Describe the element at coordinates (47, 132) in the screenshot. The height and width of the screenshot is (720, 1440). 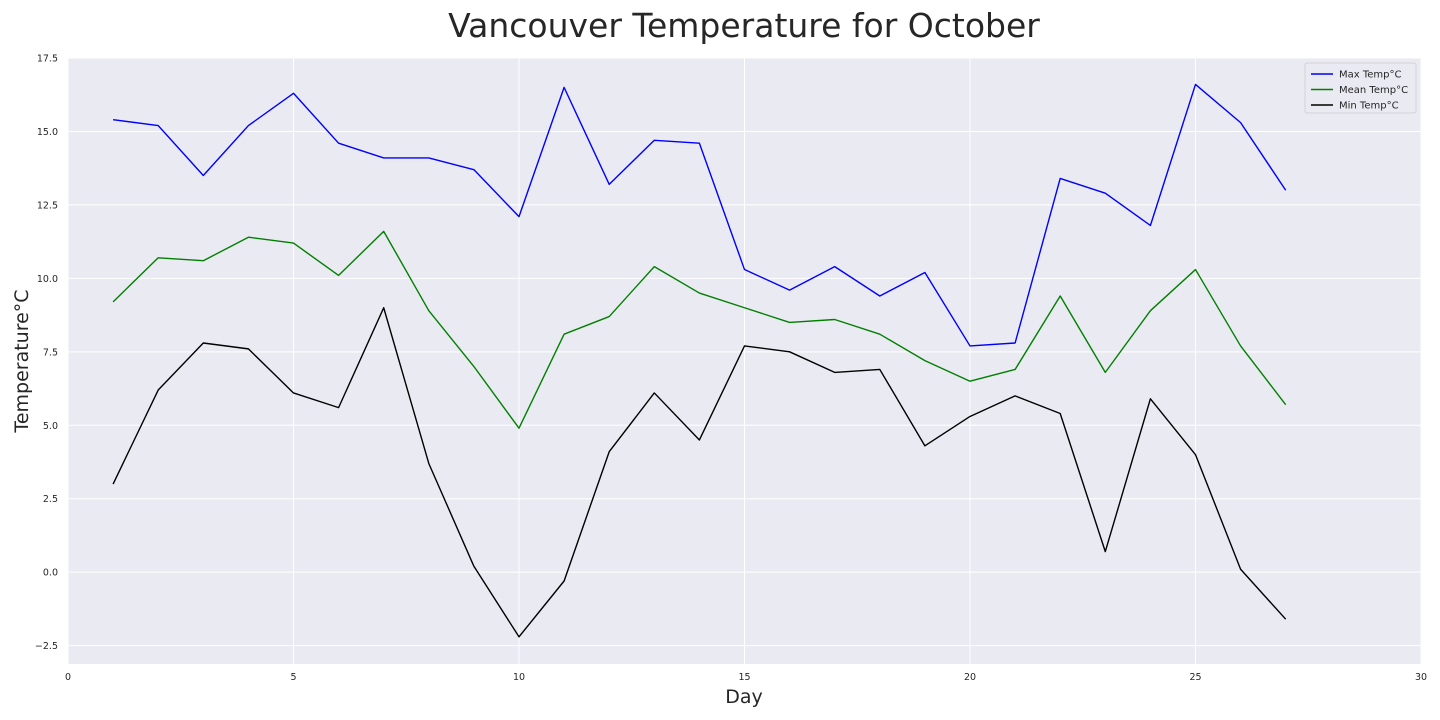
I see `y-tick-label: 15.0` at that location.